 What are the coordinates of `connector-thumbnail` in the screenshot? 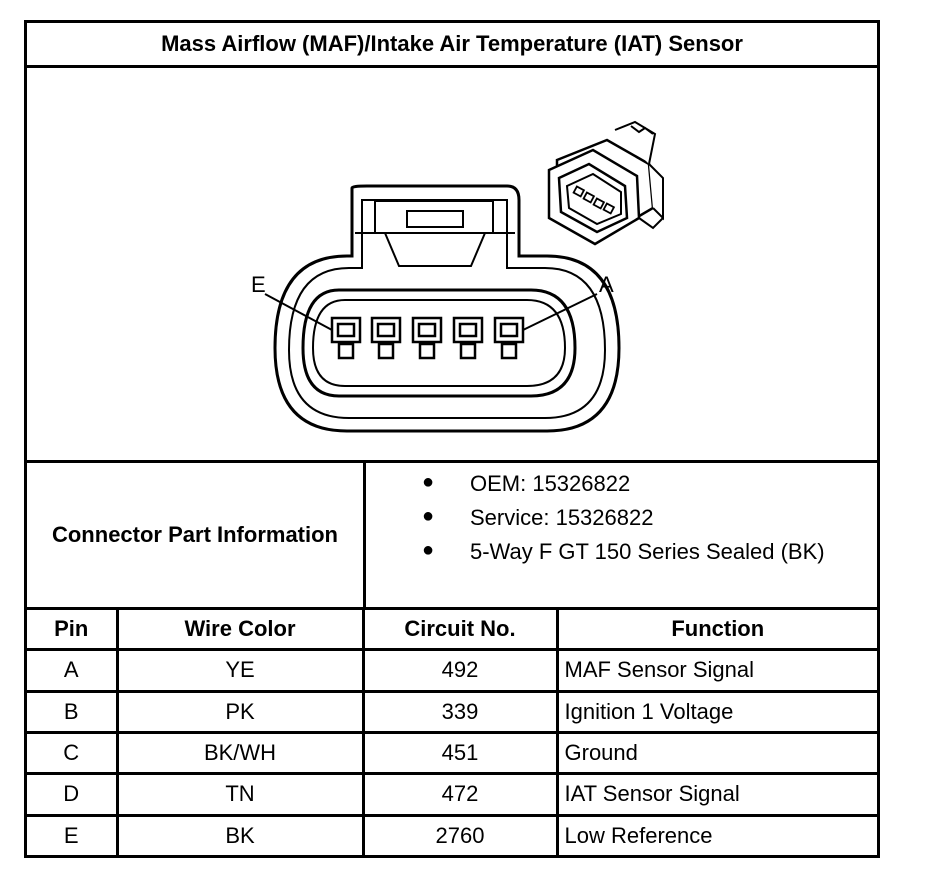 It's located at (605, 183).